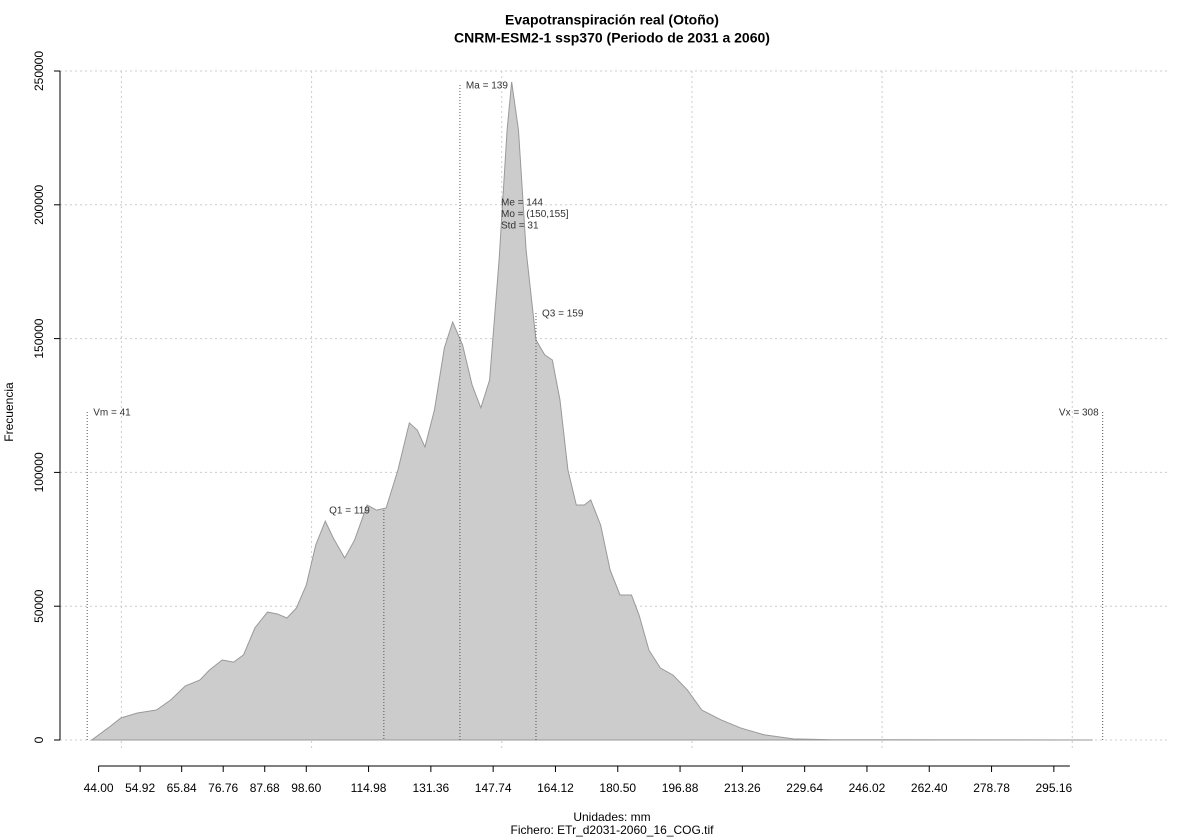  Describe the element at coordinates (929, 788) in the screenshot. I see `x-tick-label: 262.40` at that location.